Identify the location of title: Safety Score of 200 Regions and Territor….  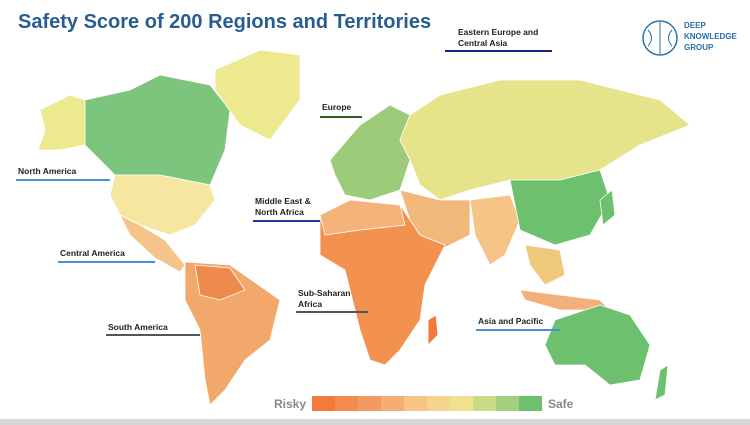
(224, 22).